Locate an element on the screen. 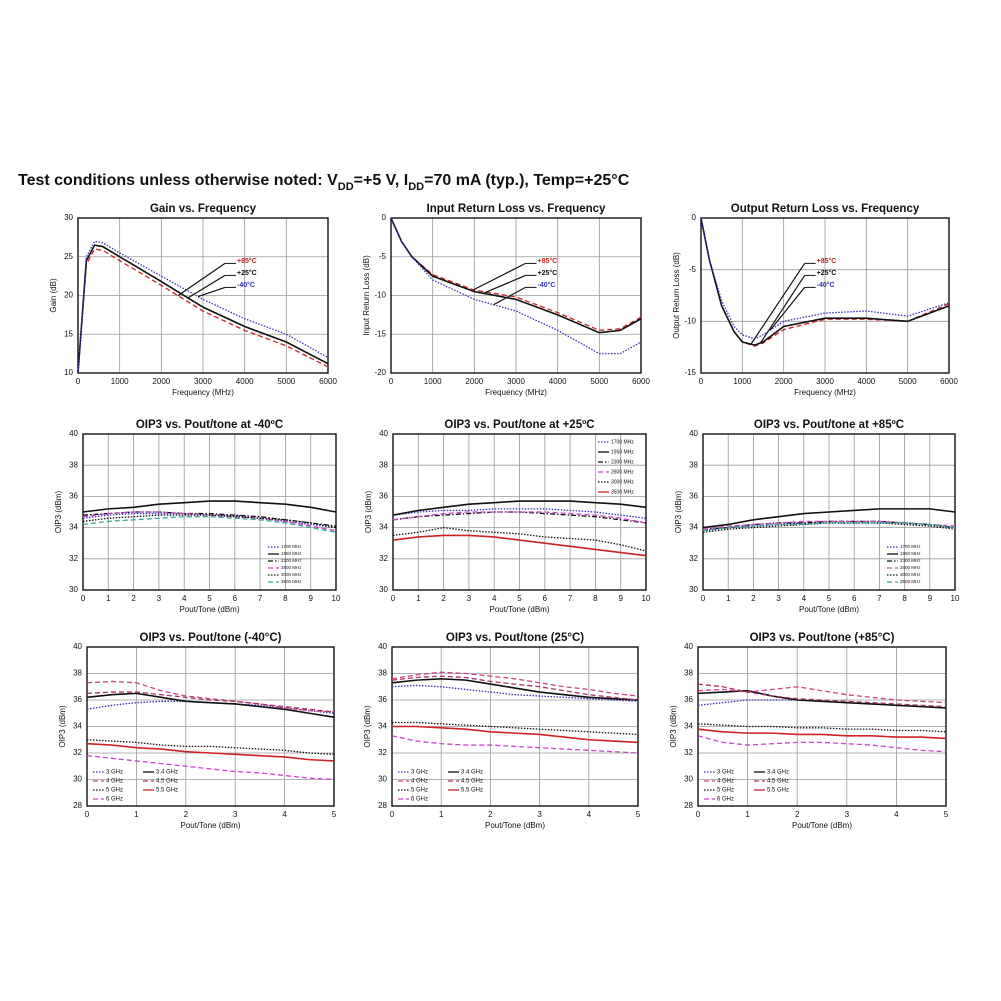  chart-title: OIP3 vs. Pout/tone (-40°C) is located at coordinates (211, 638).